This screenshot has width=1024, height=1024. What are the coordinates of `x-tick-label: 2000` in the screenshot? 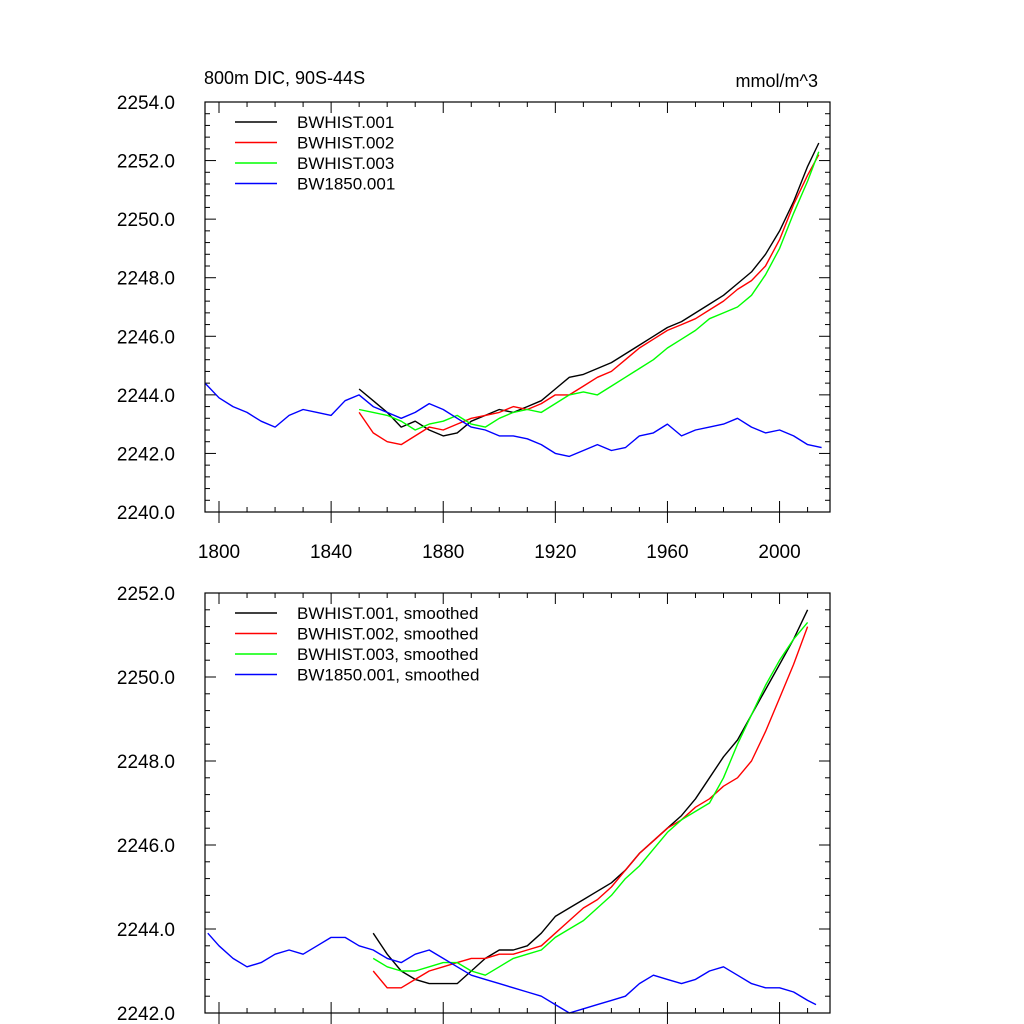 It's located at (779, 552).